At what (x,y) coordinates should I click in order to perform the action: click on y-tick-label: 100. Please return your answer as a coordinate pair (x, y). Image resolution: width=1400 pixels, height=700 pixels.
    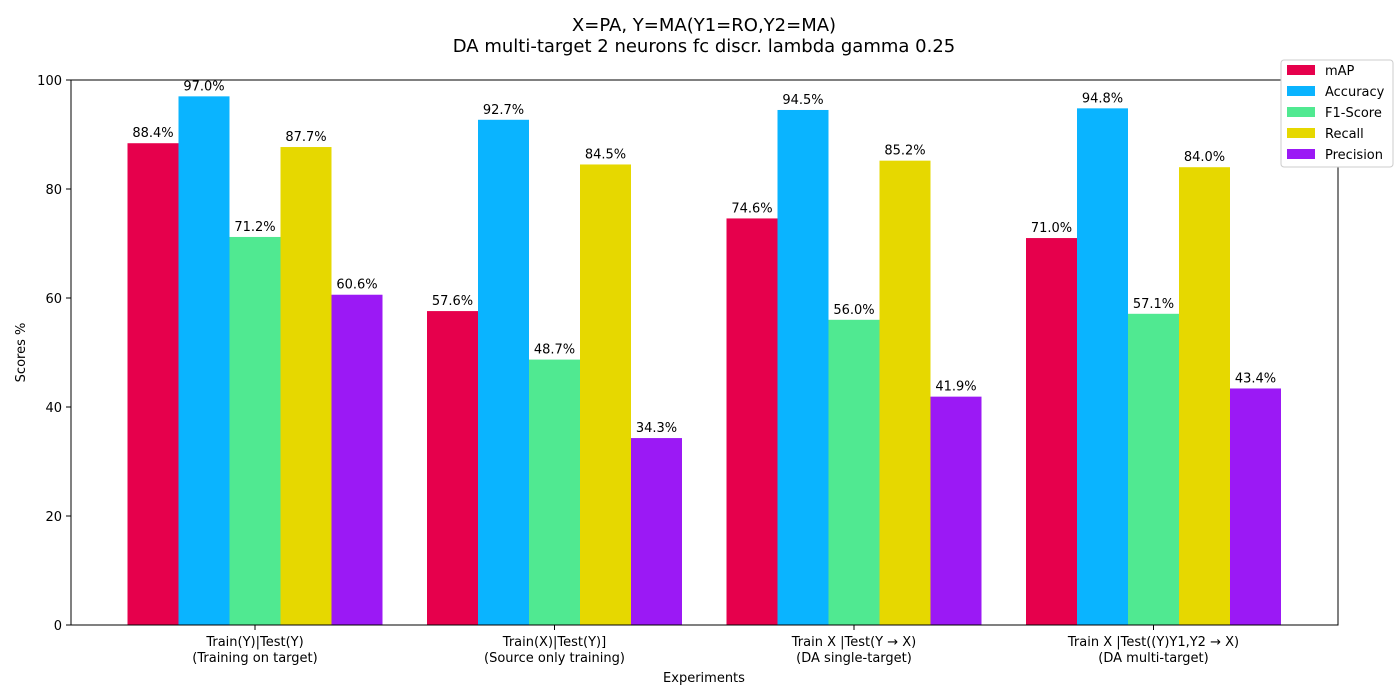
    Looking at the image, I should click on (49, 81).